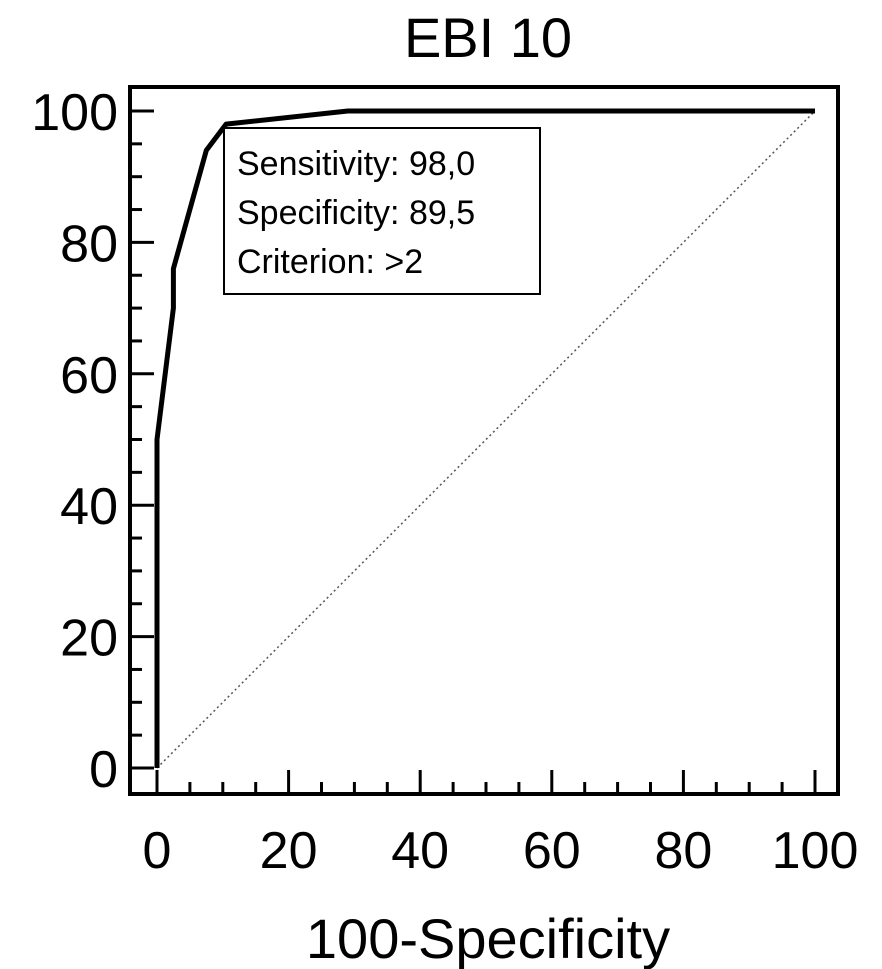 This screenshot has width=882, height=969. Describe the element at coordinates (330, 262) in the screenshot. I see `annotation-criterion: Criterion: >2` at that location.